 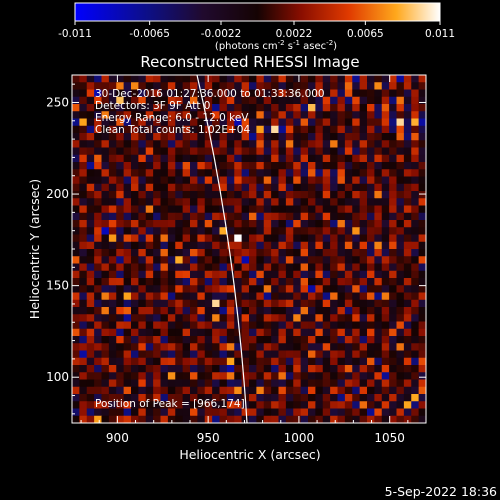 I want to click on x-tick-label: 900, so click(x=117, y=438).